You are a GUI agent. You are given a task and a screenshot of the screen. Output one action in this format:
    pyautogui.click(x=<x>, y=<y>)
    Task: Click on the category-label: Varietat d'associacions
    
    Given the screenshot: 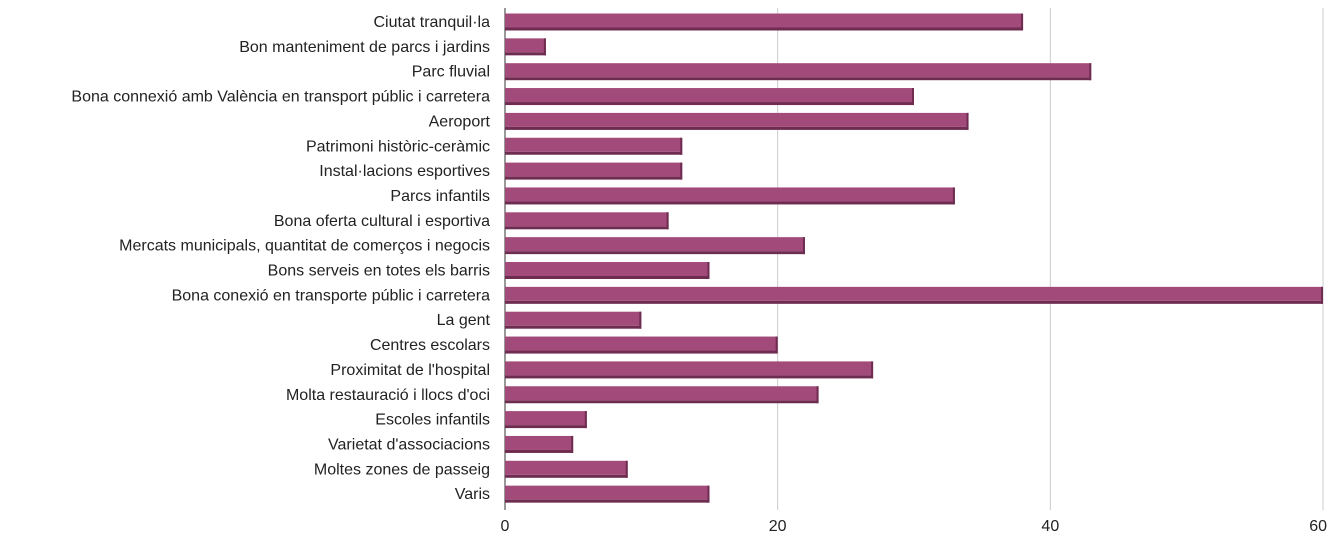 What is the action you would take?
    pyautogui.click(x=409, y=444)
    